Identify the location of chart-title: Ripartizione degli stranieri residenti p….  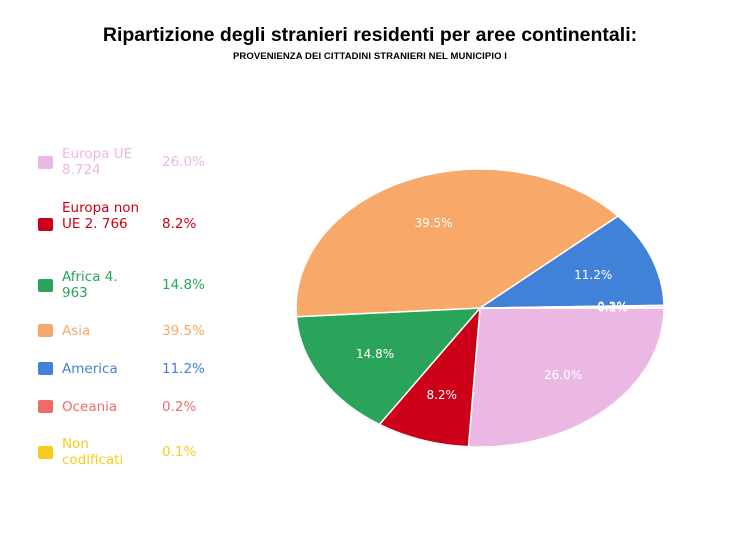
(370, 35).